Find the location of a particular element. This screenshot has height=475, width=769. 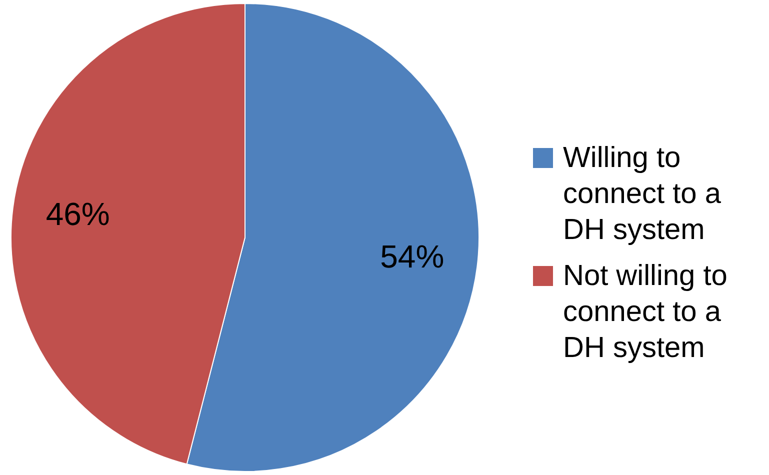

data-label: 54% is located at coordinates (412, 256).